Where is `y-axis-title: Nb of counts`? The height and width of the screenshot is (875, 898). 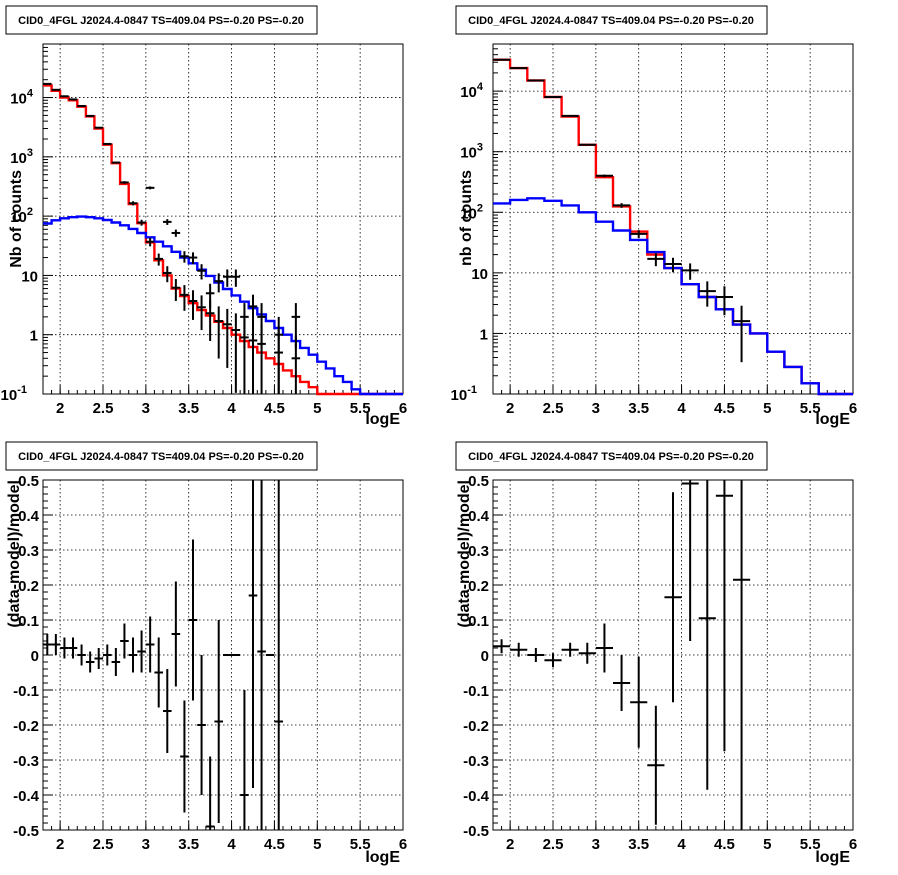 y-axis-title: Nb of counts is located at coordinates (16, 219).